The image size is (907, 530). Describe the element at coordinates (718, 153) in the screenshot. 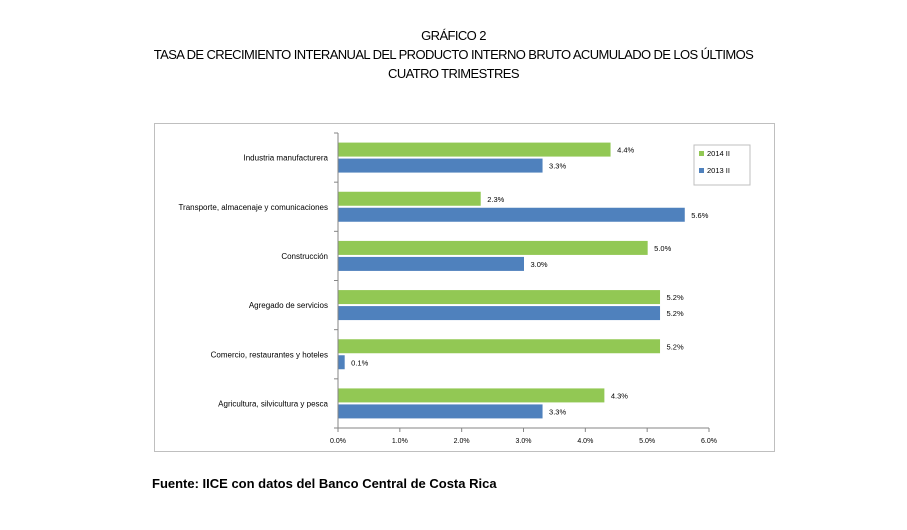

I see `legend-label: 2014 II` at that location.